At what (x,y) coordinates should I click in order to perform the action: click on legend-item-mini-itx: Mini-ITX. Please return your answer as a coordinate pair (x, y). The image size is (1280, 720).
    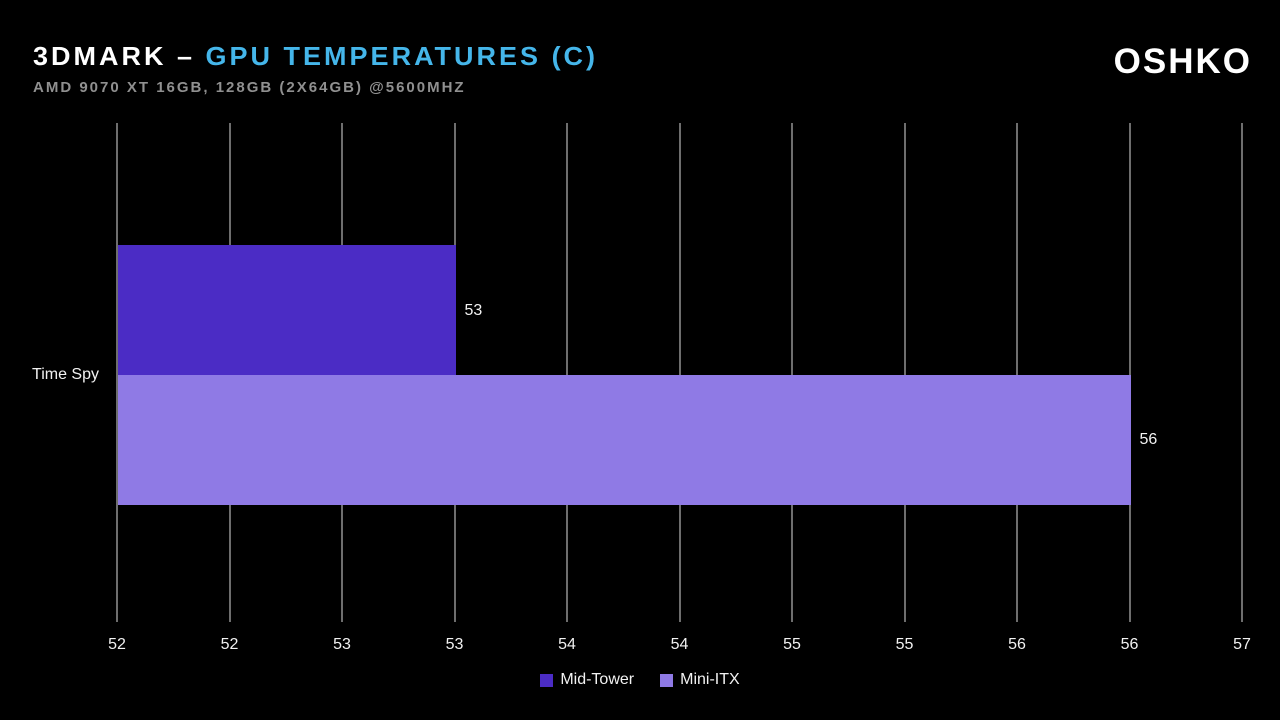
    Looking at the image, I should click on (700, 680).